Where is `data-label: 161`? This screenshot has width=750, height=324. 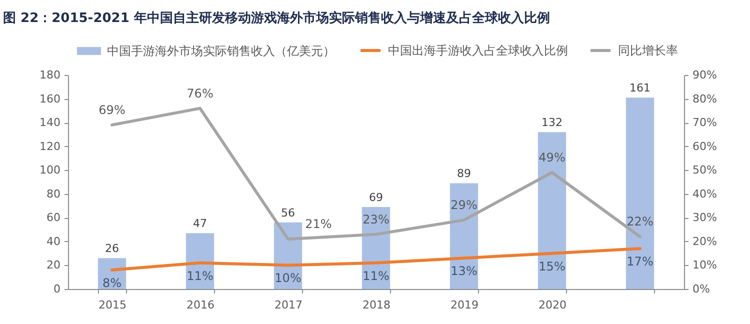
data-label: 161 is located at coordinates (640, 88).